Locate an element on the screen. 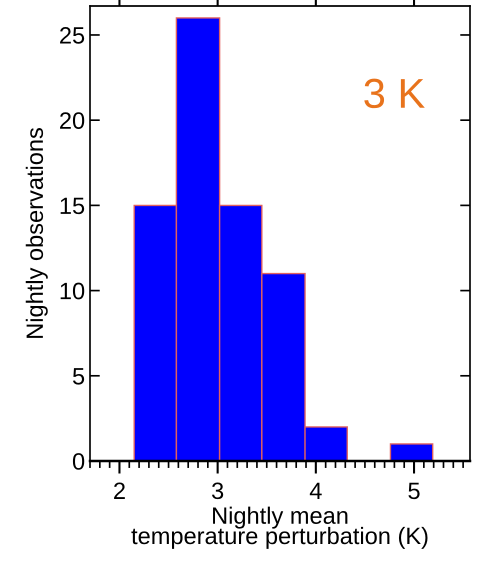  y-axis-title: Nightly observations is located at coordinates (37, 233).